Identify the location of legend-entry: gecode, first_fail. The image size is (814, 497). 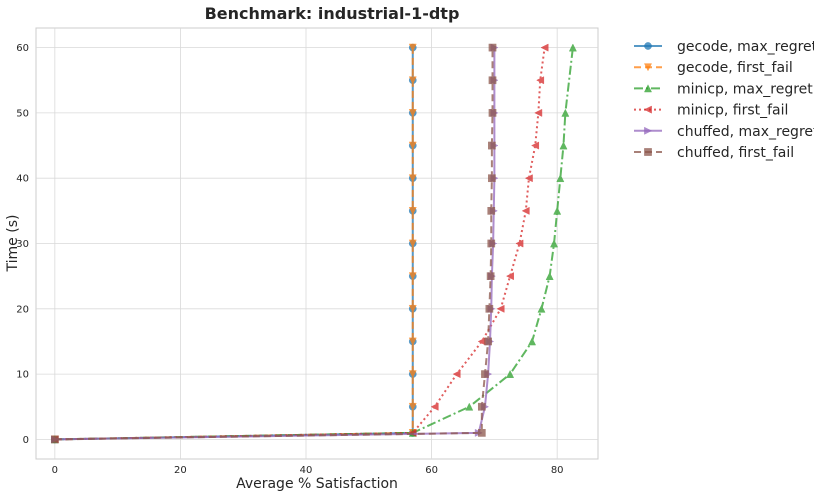
(713, 68).